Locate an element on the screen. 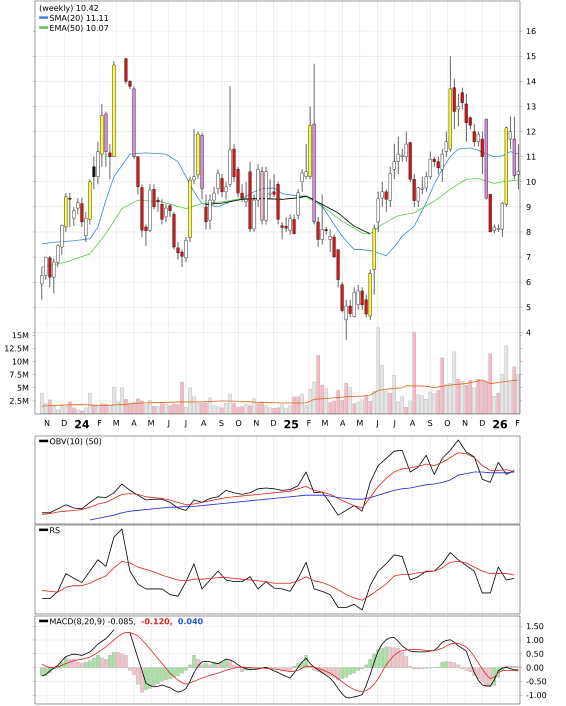  y-tick-label: 6 is located at coordinates (528, 282).